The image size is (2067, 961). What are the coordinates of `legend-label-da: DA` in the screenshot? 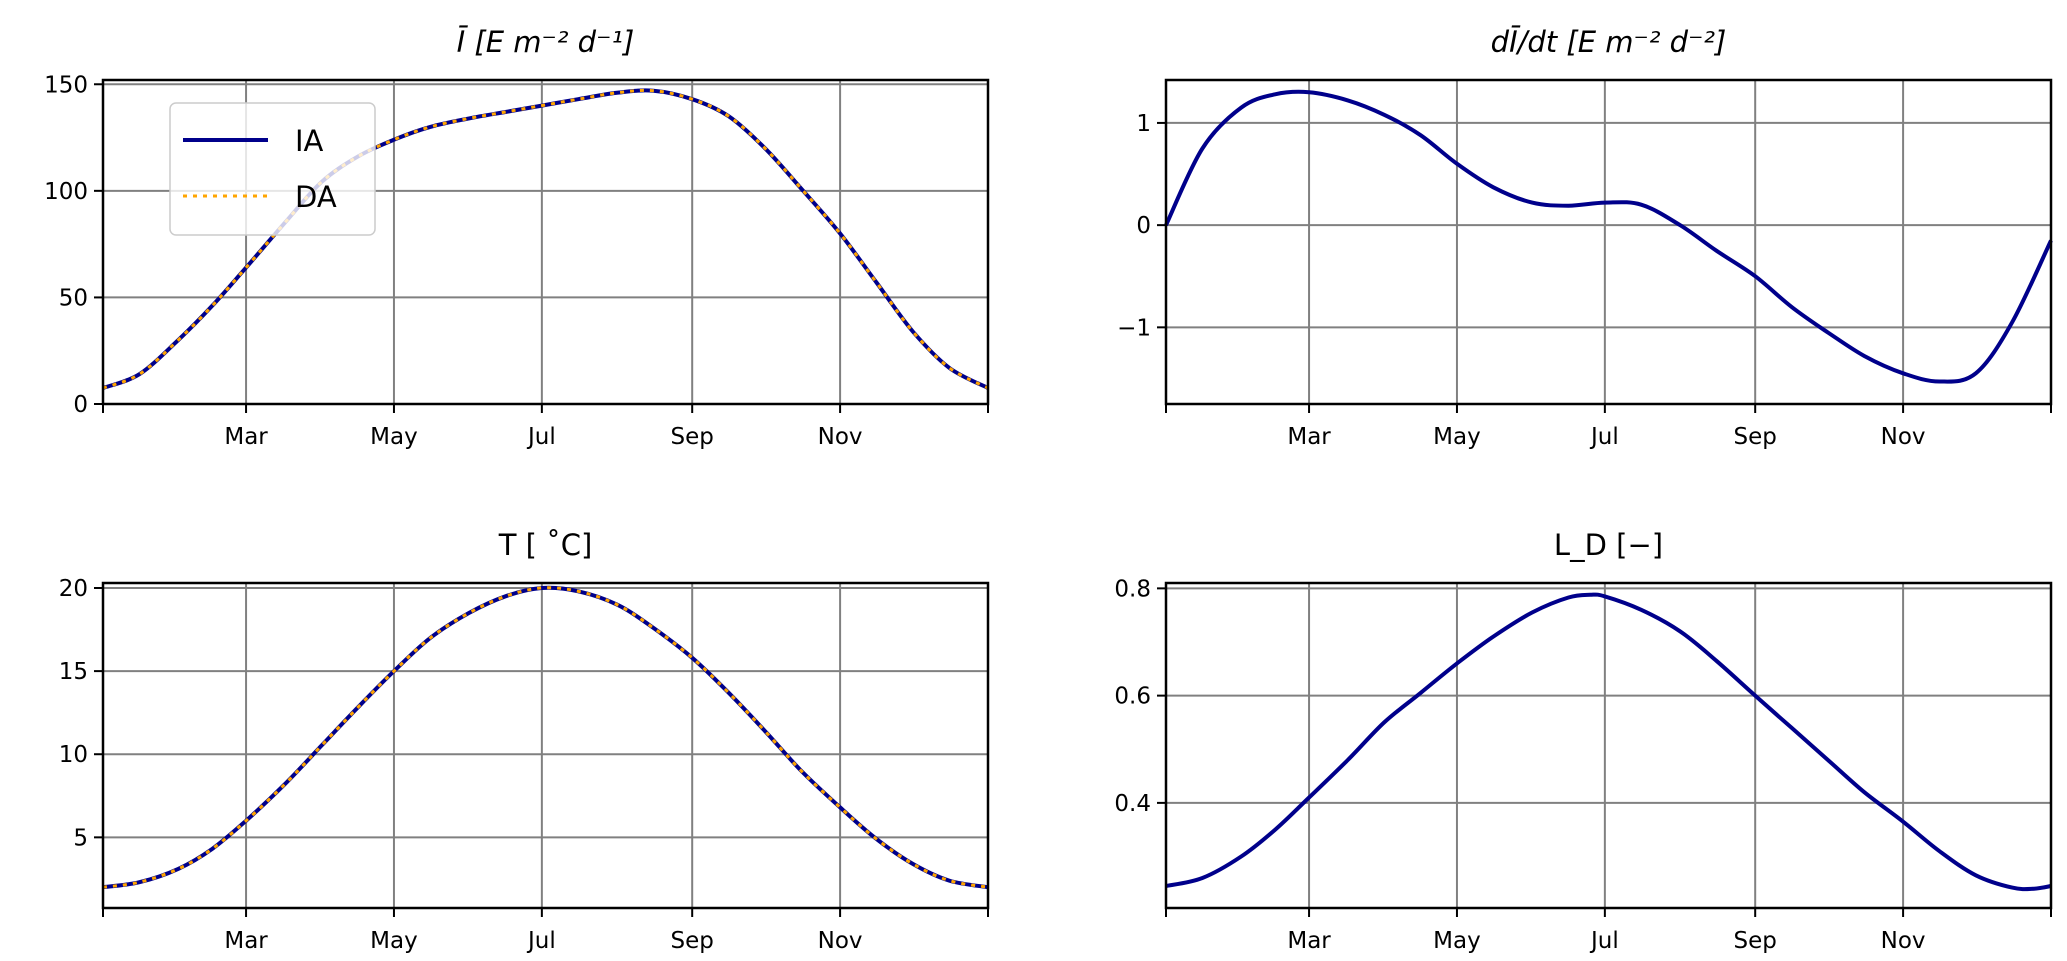 It's located at (316, 197).